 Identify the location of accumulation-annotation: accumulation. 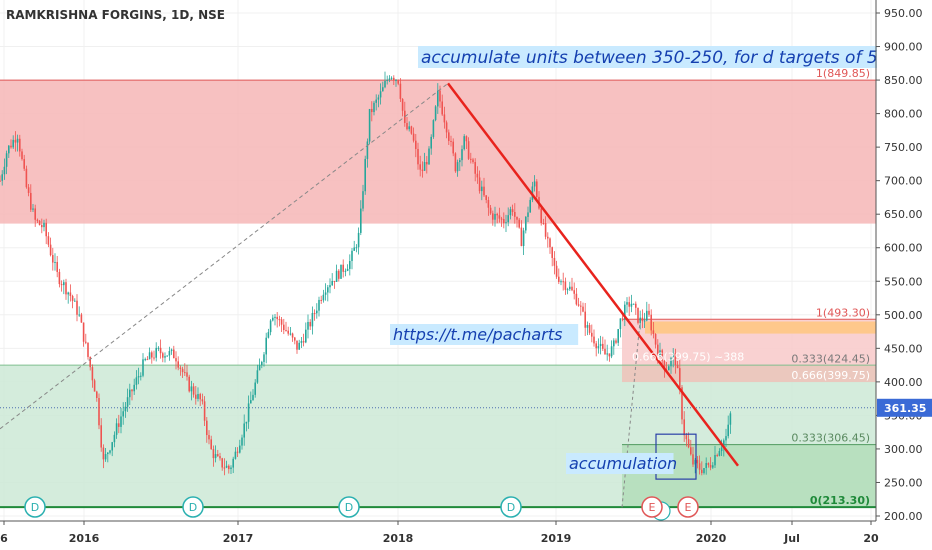
(621, 463).